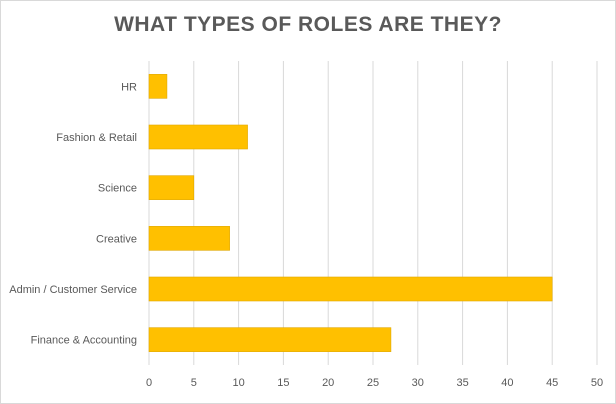  Describe the element at coordinates (149, 383) in the screenshot. I see `x-tick-label: 0` at that location.